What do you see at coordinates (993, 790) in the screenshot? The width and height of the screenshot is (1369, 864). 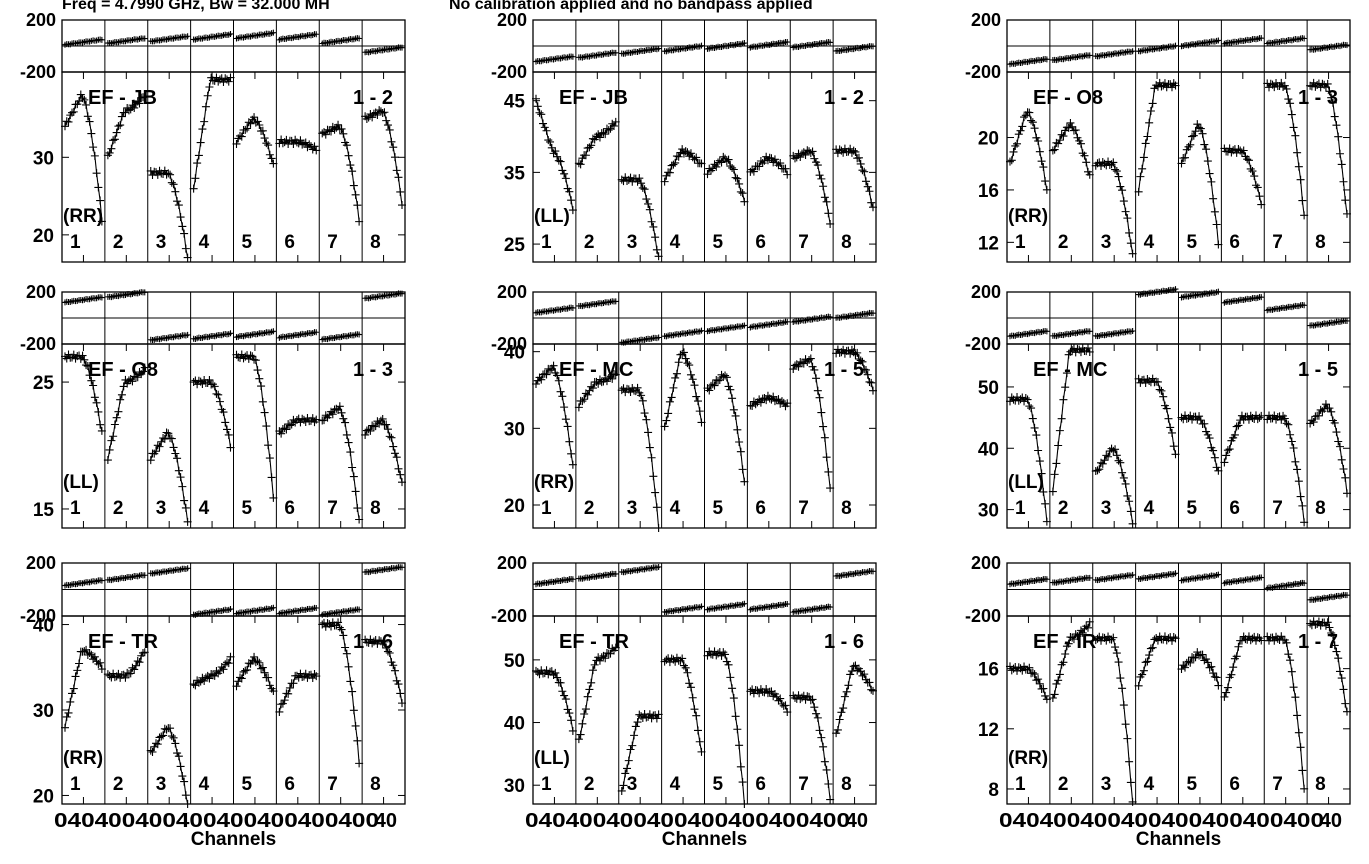 I see `amp-tick-label: 8` at bounding box center [993, 790].